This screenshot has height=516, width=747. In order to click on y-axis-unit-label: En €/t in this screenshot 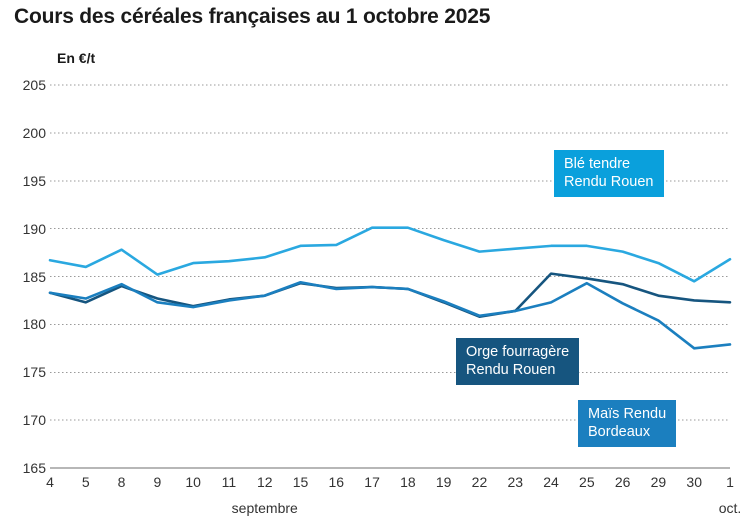, I will do `click(76, 58)`.